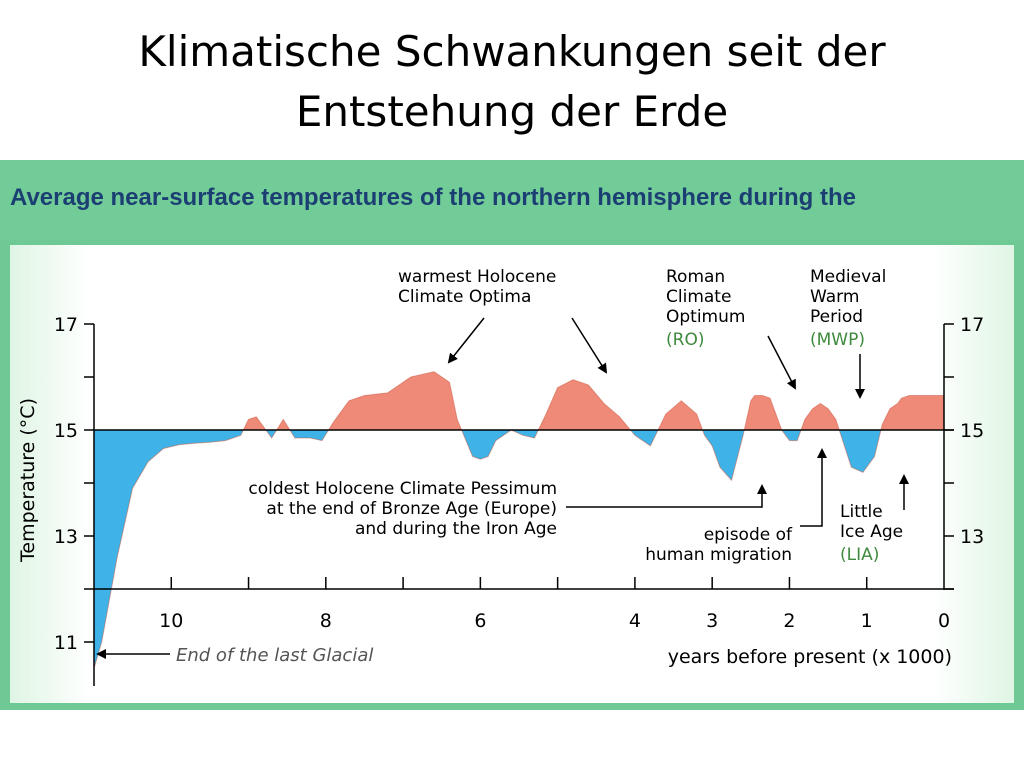  What do you see at coordinates (944, 621) in the screenshot?
I see `x-tick-label: 0` at bounding box center [944, 621].